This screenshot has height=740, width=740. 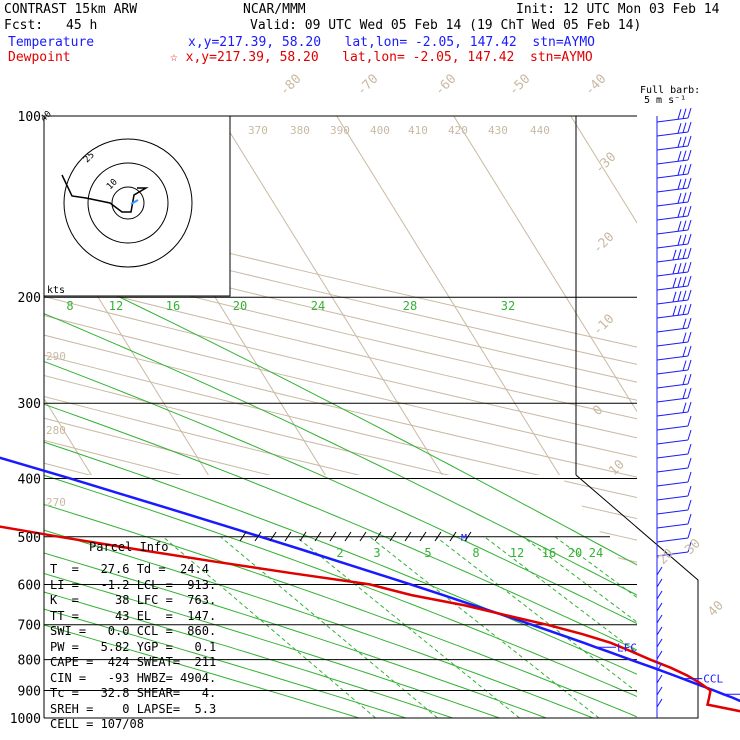 What do you see at coordinates (519, 85) in the screenshot?
I see `isotherm-label: -50` at bounding box center [519, 85].